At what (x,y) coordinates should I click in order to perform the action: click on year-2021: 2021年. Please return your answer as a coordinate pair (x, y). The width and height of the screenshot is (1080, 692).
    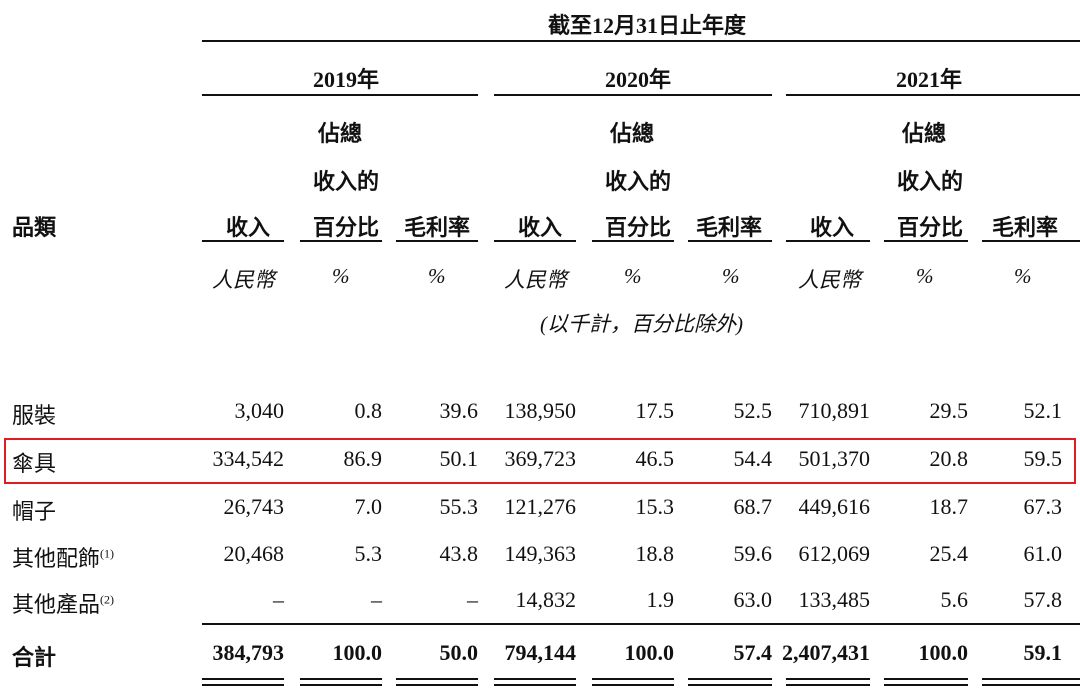
    Looking at the image, I should click on (929, 79).